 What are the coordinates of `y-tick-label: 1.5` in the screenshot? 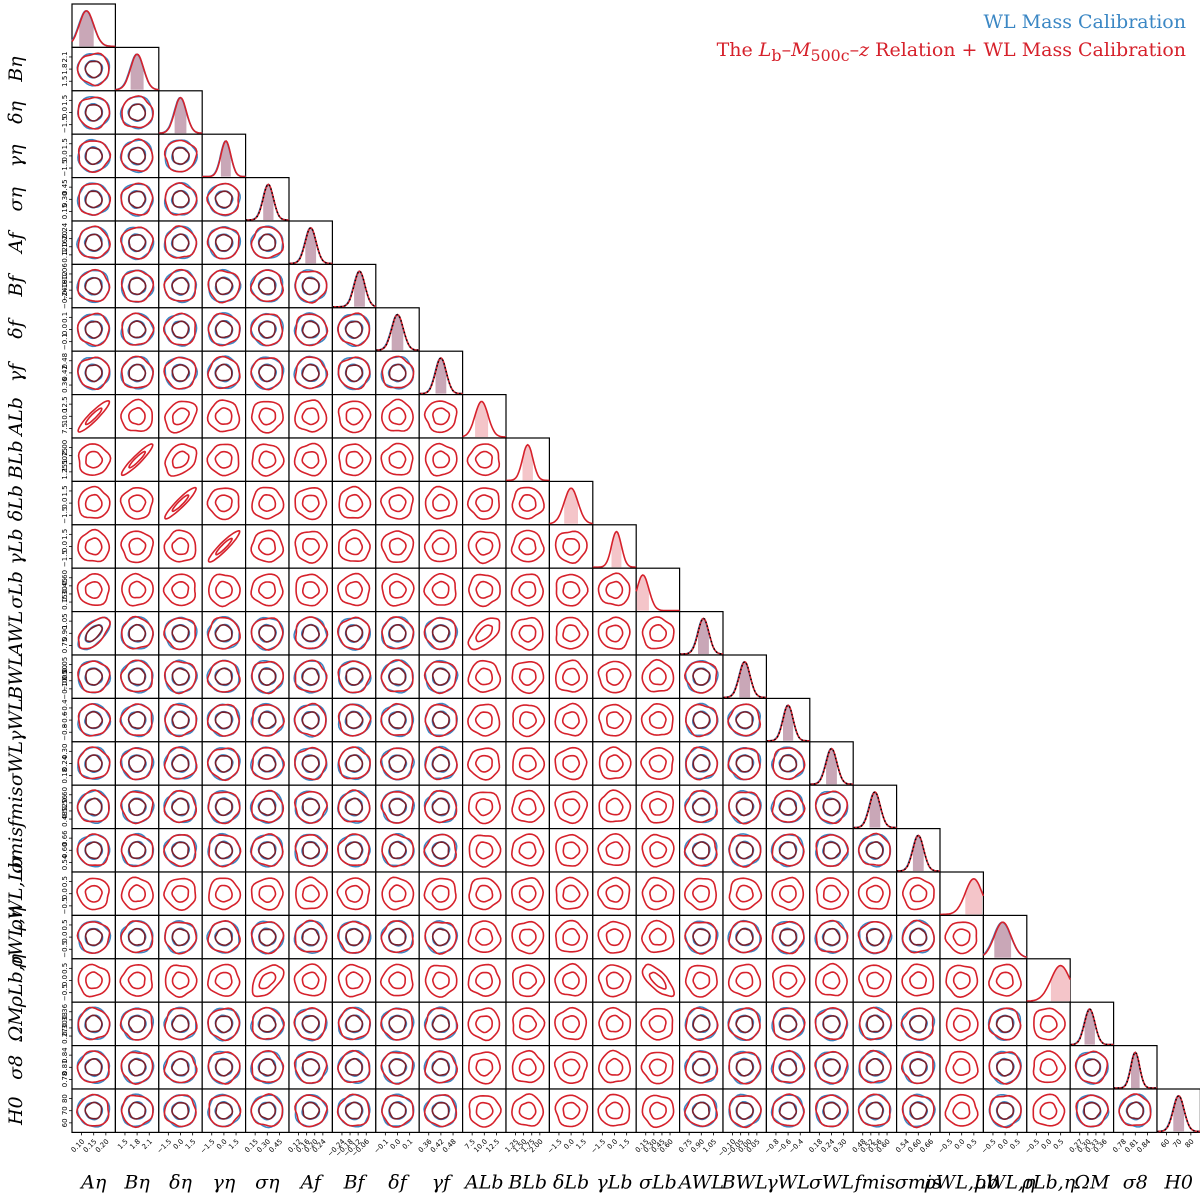 It's located at (65, 534).